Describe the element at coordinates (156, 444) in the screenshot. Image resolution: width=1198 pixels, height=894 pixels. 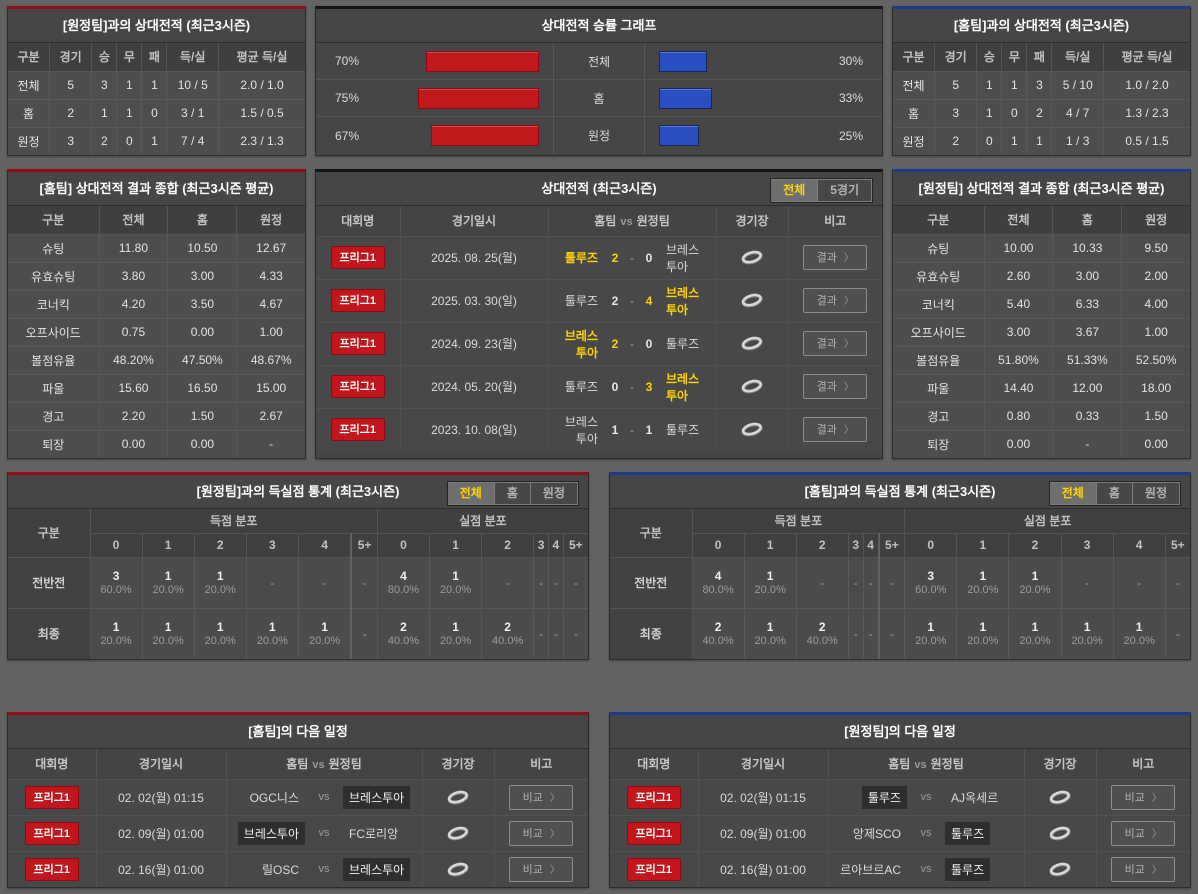
I see `table-row: 퇴장 0.00 0.00-` at that location.